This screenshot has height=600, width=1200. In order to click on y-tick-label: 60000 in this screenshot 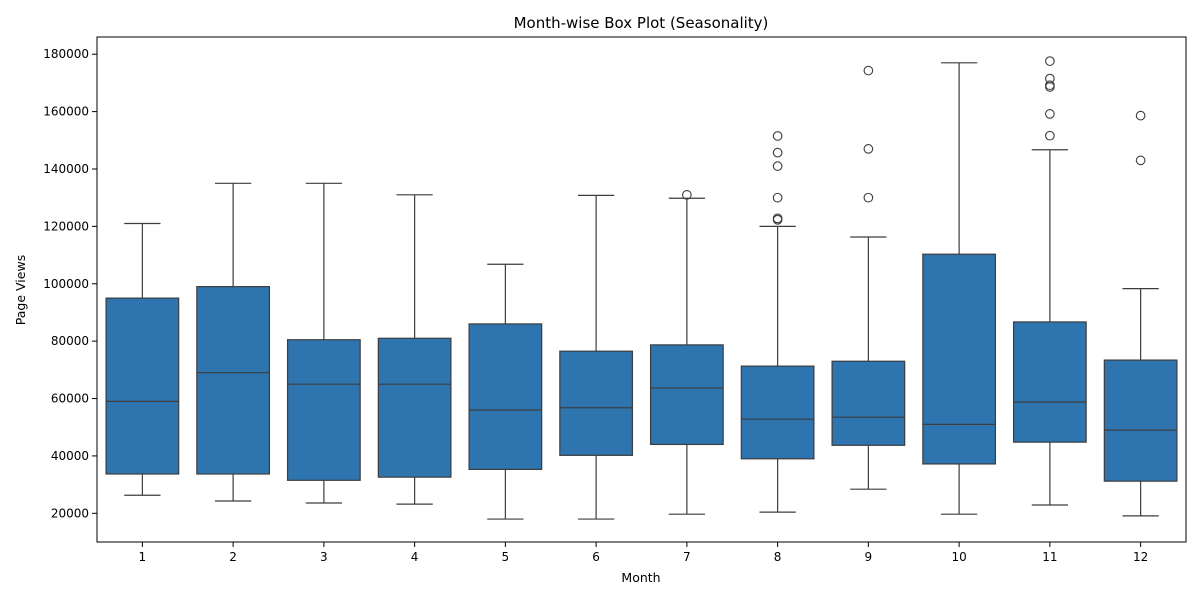, I will do `click(70, 399)`.